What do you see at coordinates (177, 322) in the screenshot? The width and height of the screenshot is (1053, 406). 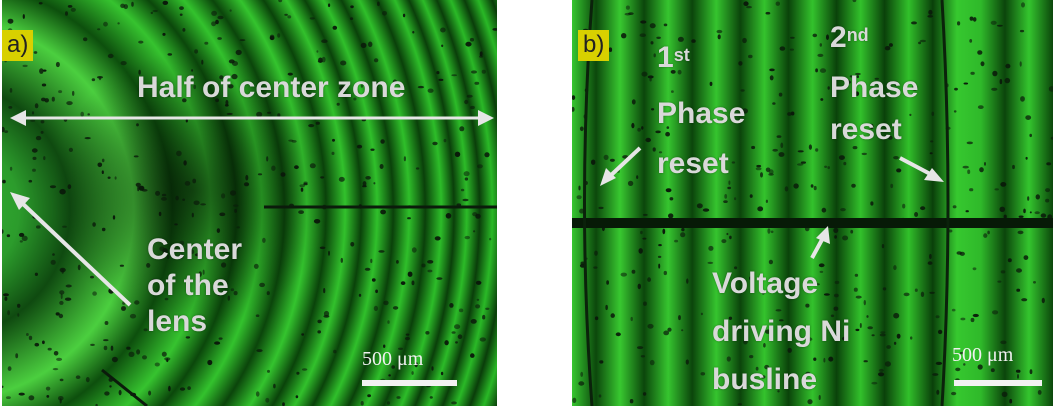 I see `center-label-line3: lens` at bounding box center [177, 322].